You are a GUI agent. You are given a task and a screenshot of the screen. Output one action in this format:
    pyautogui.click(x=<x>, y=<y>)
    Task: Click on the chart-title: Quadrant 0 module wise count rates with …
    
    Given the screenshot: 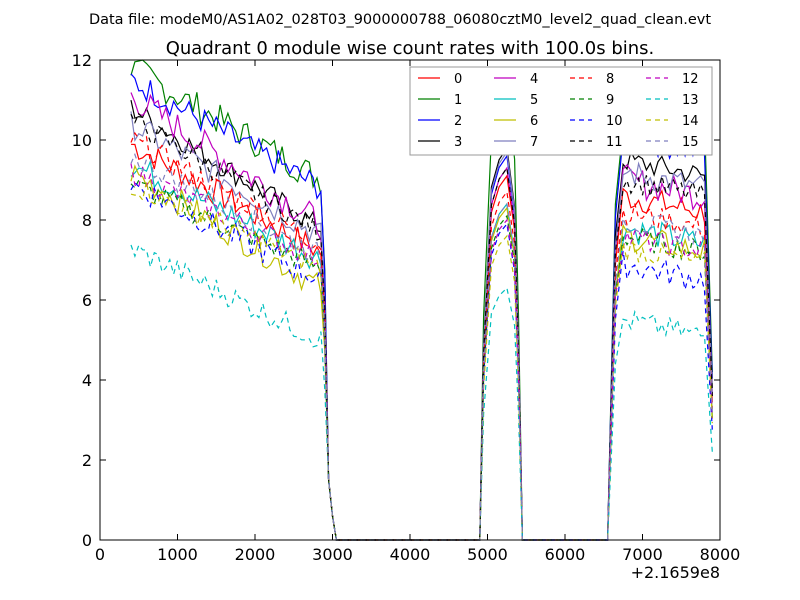 What is the action you would take?
    pyautogui.click(x=410, y=48)
    